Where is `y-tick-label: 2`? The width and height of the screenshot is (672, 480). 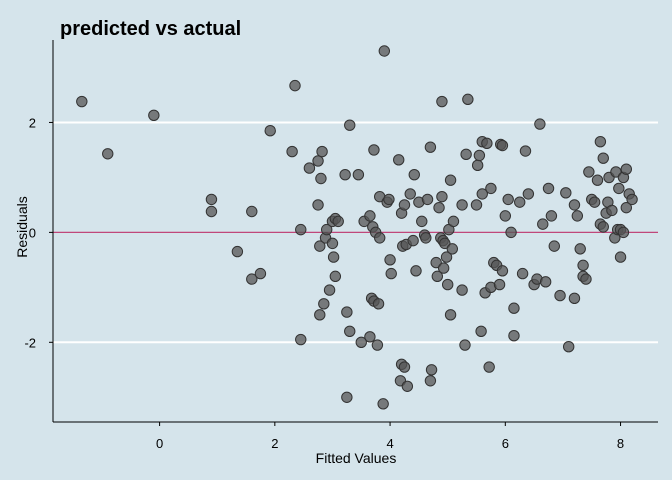
y-tick-label: 2 is located at coordinates (32, 122).